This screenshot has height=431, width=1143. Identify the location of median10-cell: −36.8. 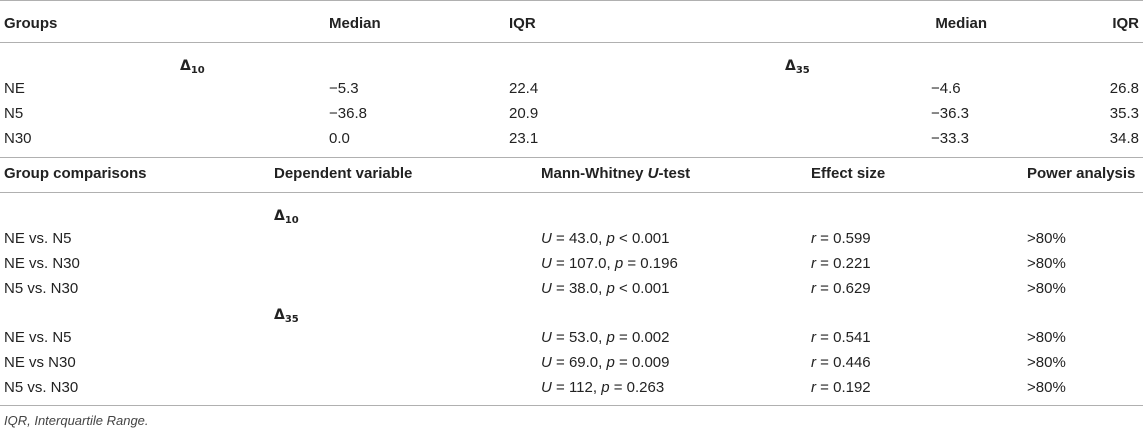
(348, 113).